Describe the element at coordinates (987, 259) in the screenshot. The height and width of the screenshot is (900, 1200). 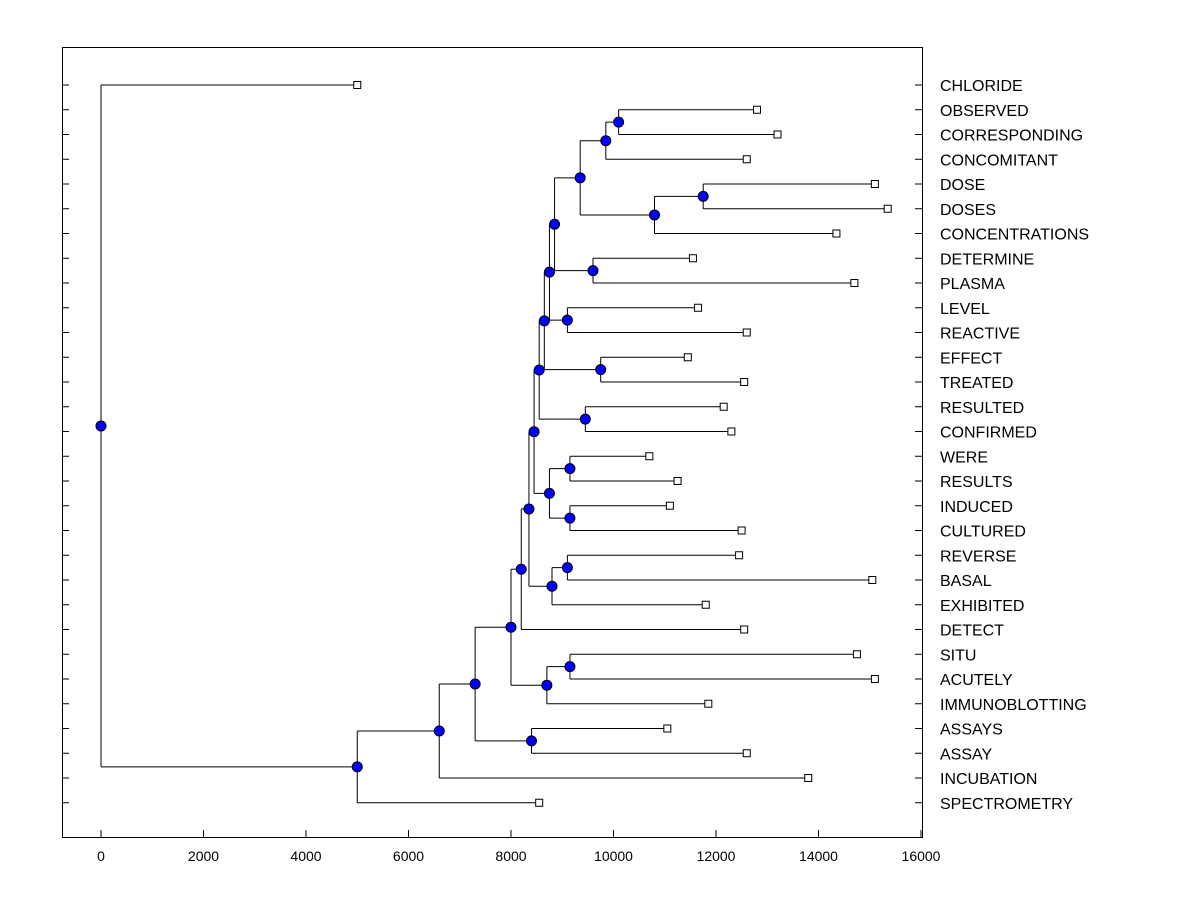
I see `leaf-label: DETERMINE` at that location.